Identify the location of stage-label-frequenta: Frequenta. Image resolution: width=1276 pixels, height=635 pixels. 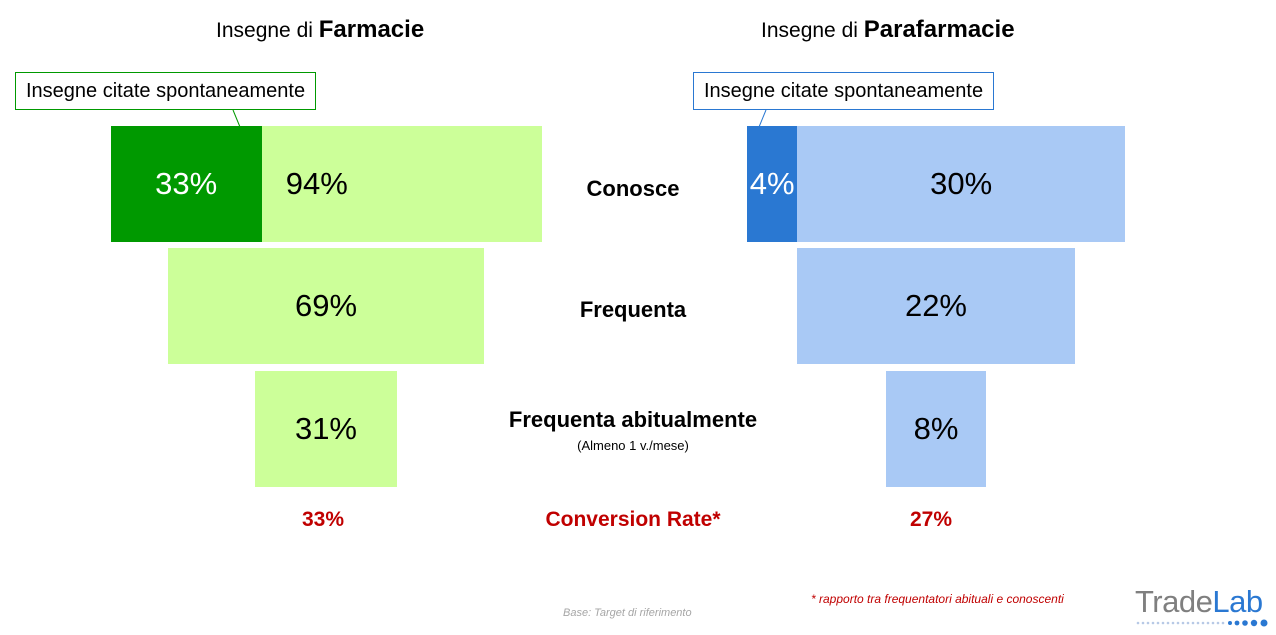
(633, 309).